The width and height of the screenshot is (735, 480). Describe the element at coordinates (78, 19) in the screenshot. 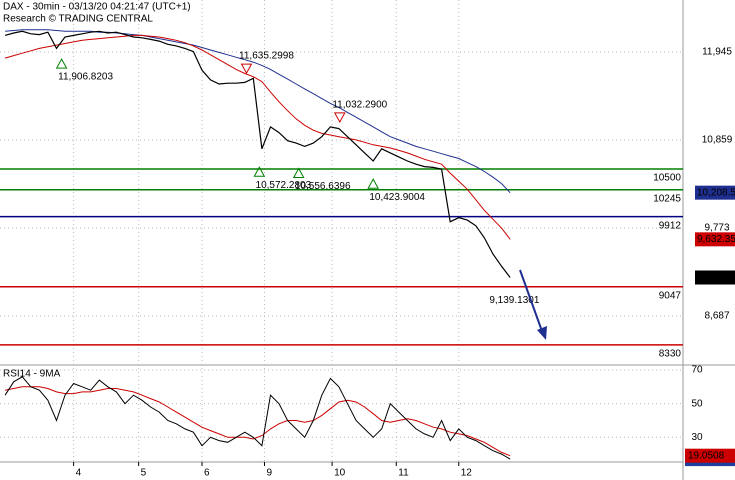

I see `chart-subtitle: Research © TRADING CENTRAL` at that location.